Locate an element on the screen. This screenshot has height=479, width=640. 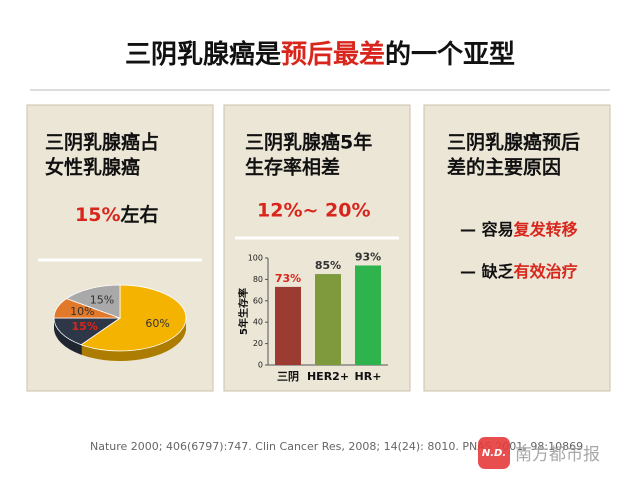
x-tick-label: 三阴 is located at coordinates (288, 376).